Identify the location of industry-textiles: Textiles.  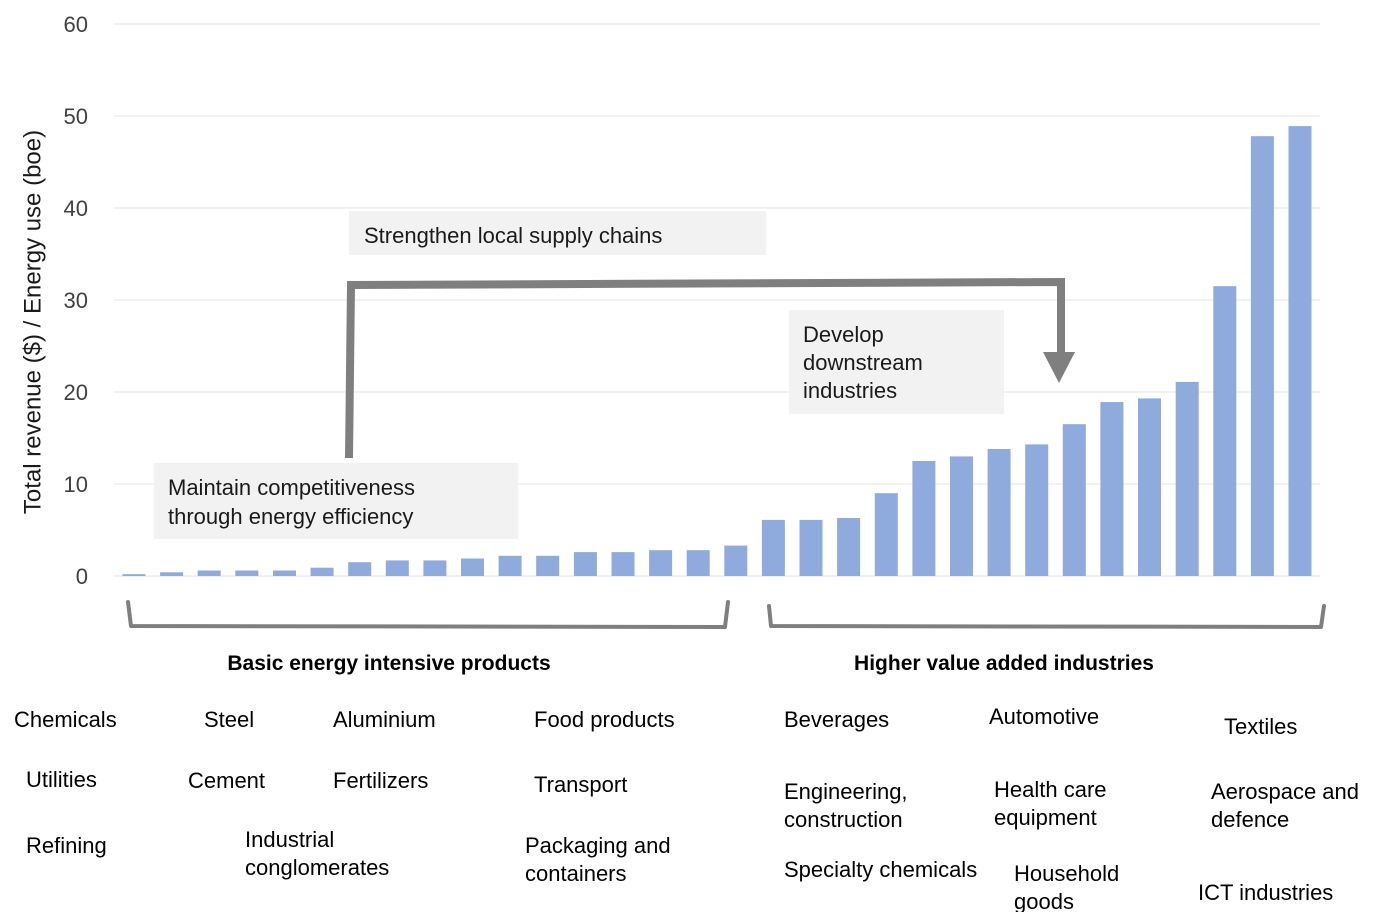
(1260, 726).